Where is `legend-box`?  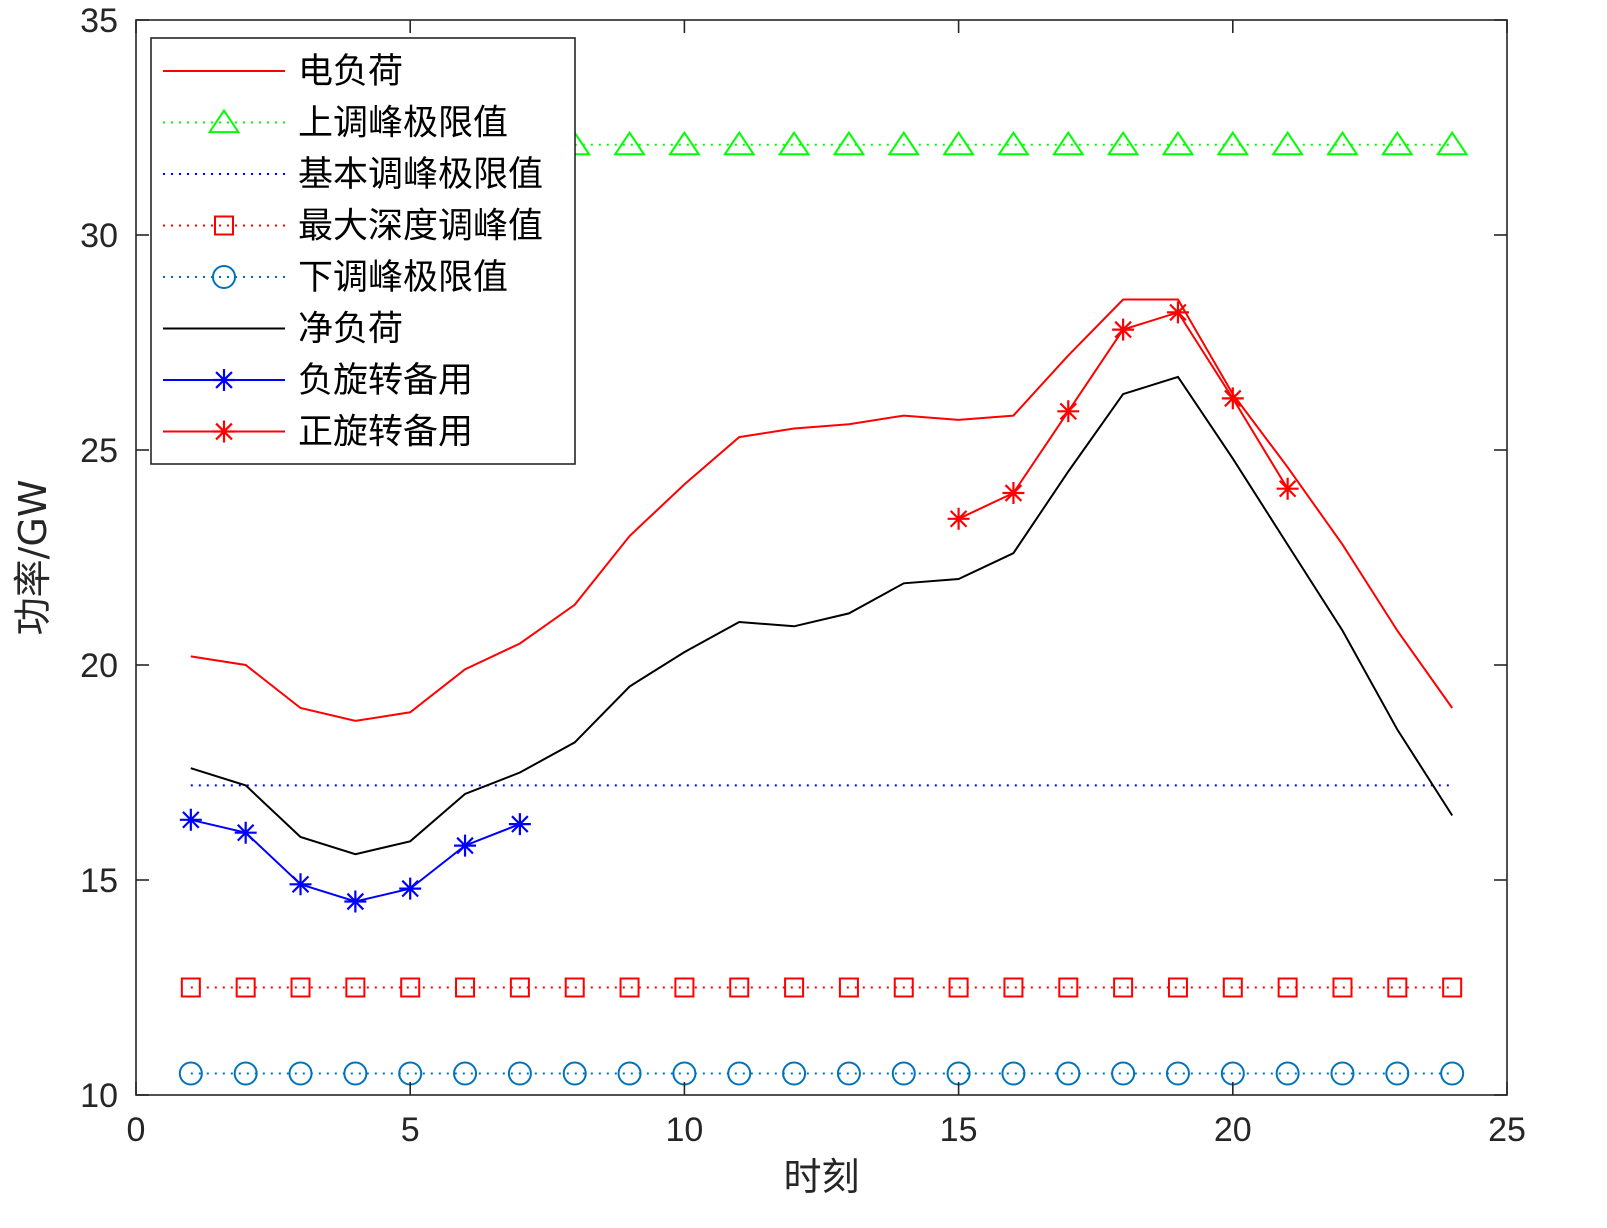 legend-box is located at coordinates (363, 251).